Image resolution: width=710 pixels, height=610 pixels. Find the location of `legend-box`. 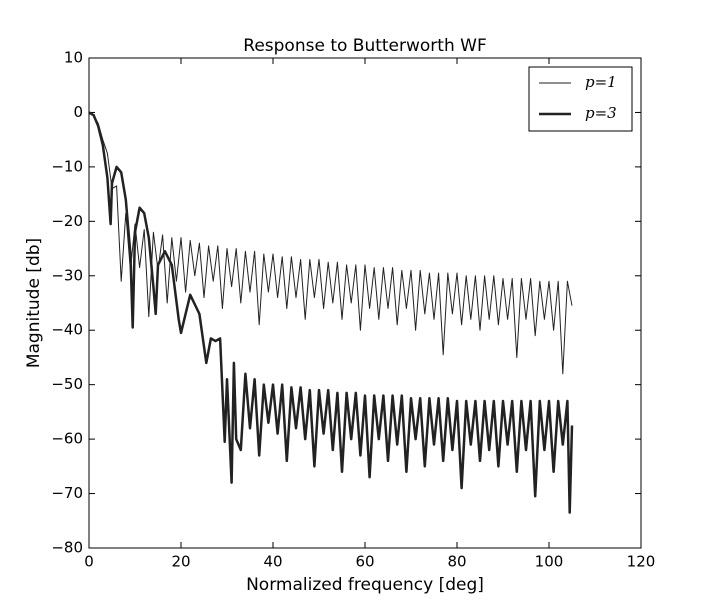

legend-box is located at coordinates (580, 99).